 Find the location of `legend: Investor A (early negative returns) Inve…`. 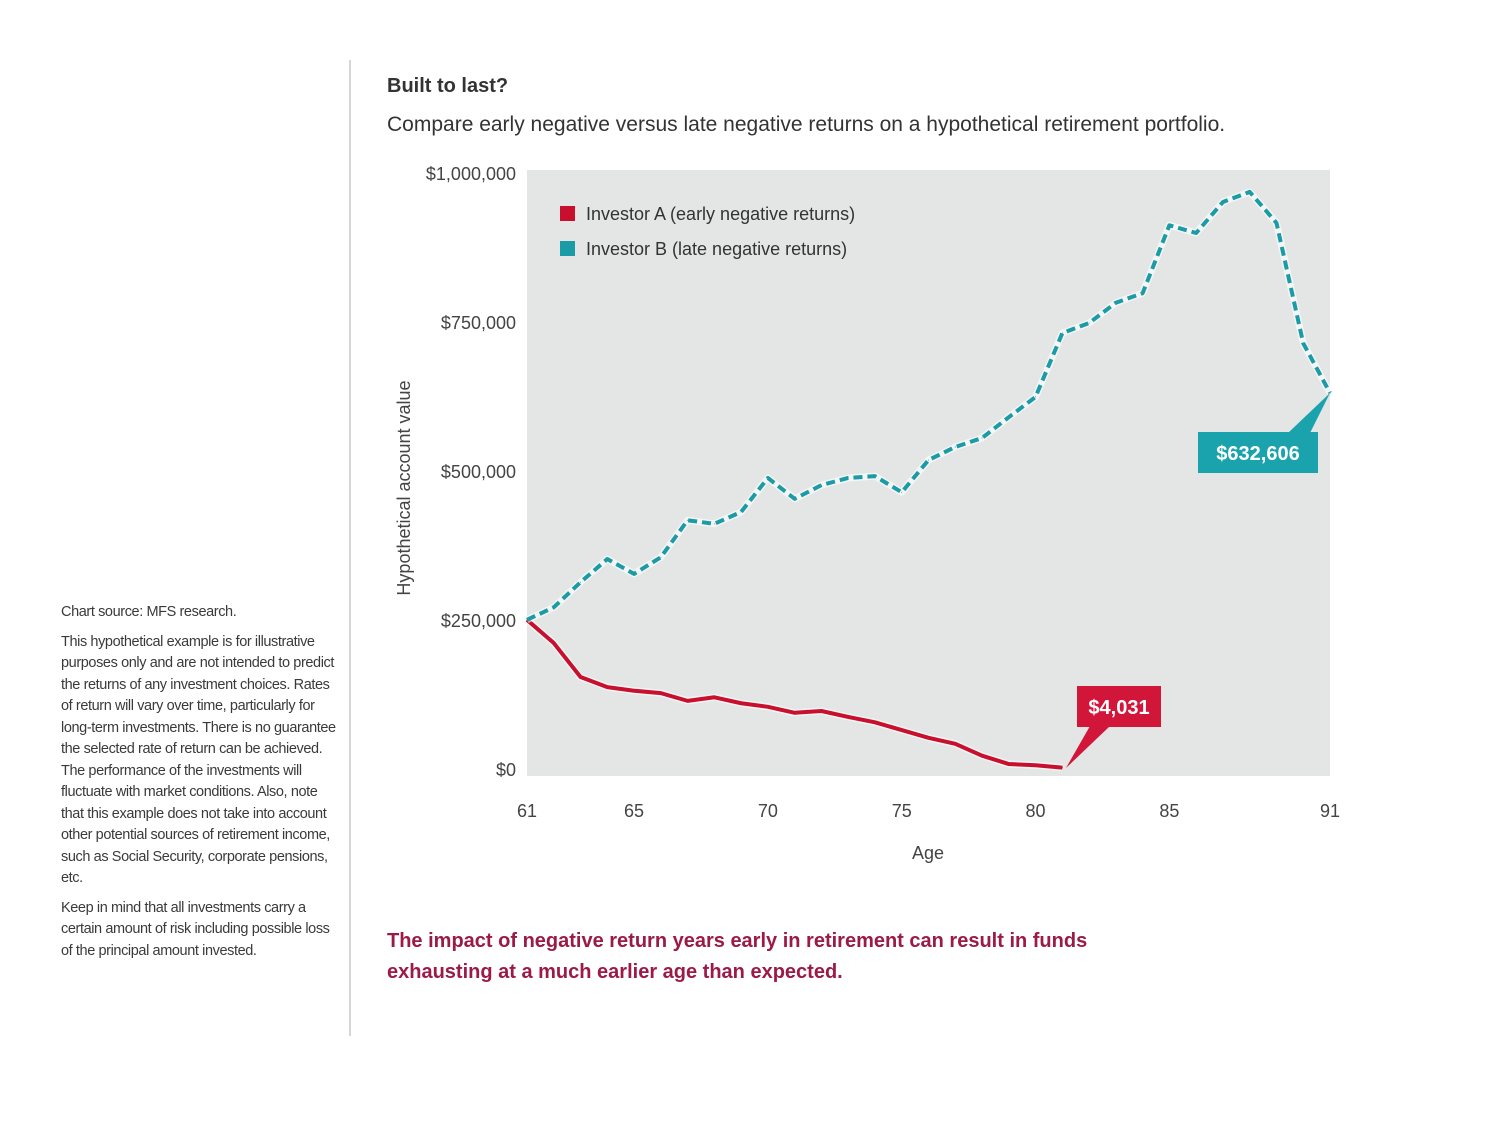

legend: Investor A (early negative returns) Inve… is located at coordinates (707, 231).